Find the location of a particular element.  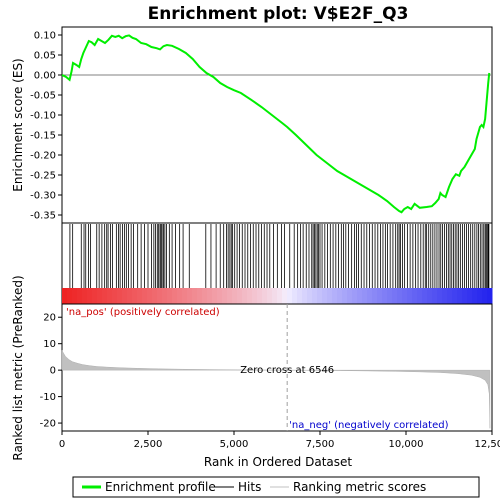

zero-cross-annotation: Zero cross at 6546 is located at coordinates (287, 370).